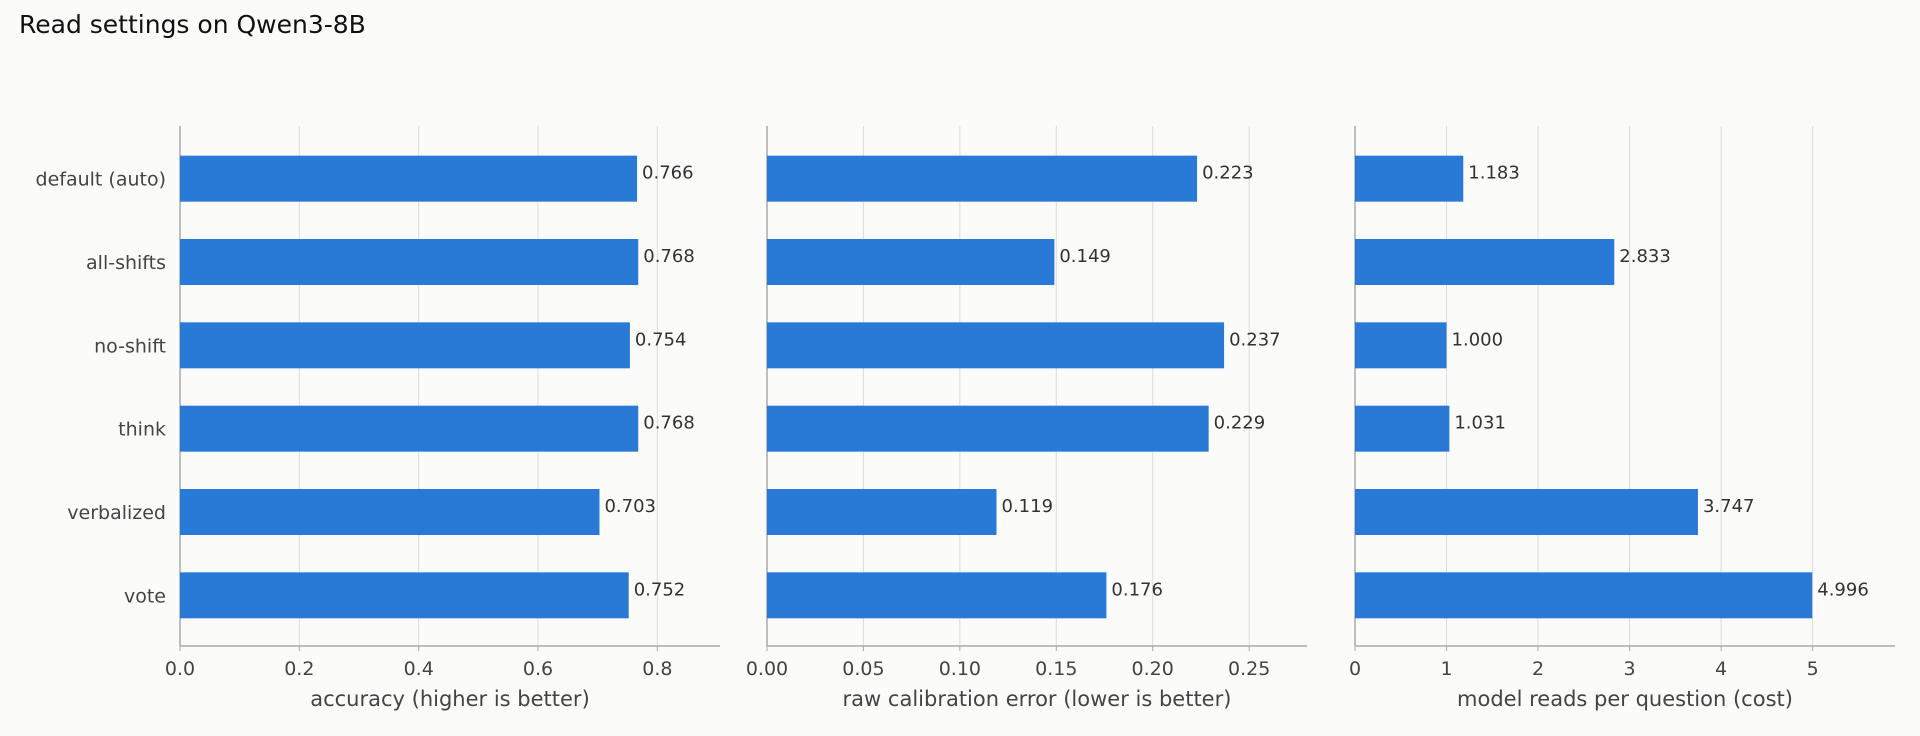 The image size is (1920, 736). I want to click on data-label: 0.703, so click(630, 506).